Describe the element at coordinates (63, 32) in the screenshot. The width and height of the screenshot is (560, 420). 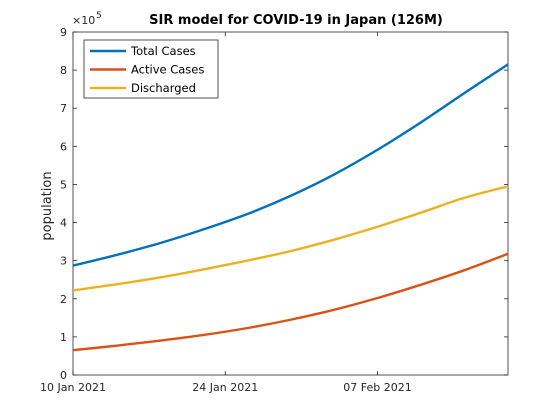
I see `y-tick-label: 9` at that location.